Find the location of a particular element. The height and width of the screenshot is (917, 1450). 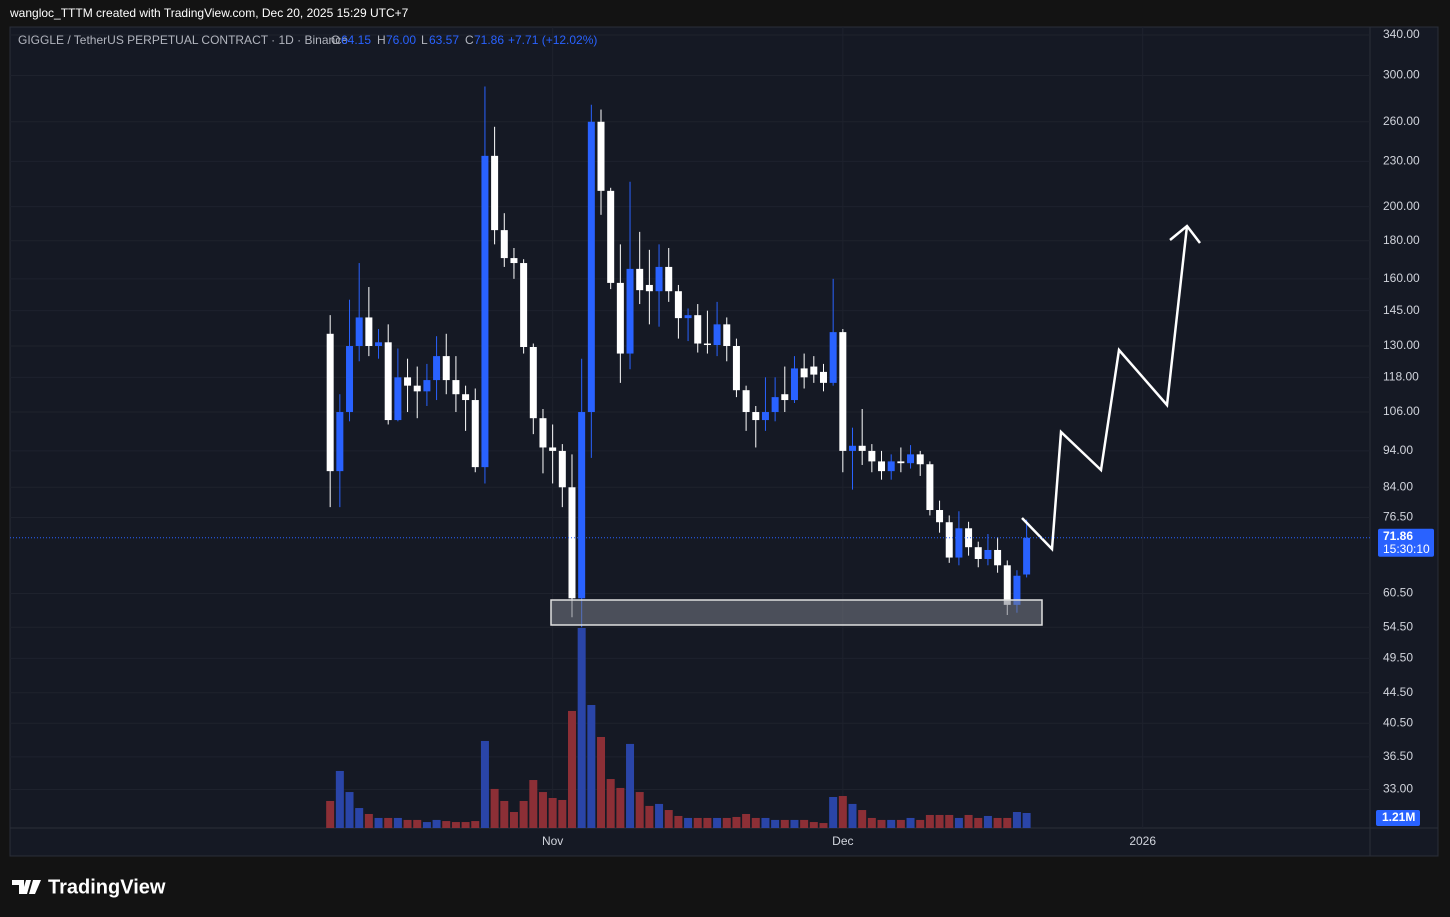

y-tick-label: 54.50 is located at coordinates (1398, 626).